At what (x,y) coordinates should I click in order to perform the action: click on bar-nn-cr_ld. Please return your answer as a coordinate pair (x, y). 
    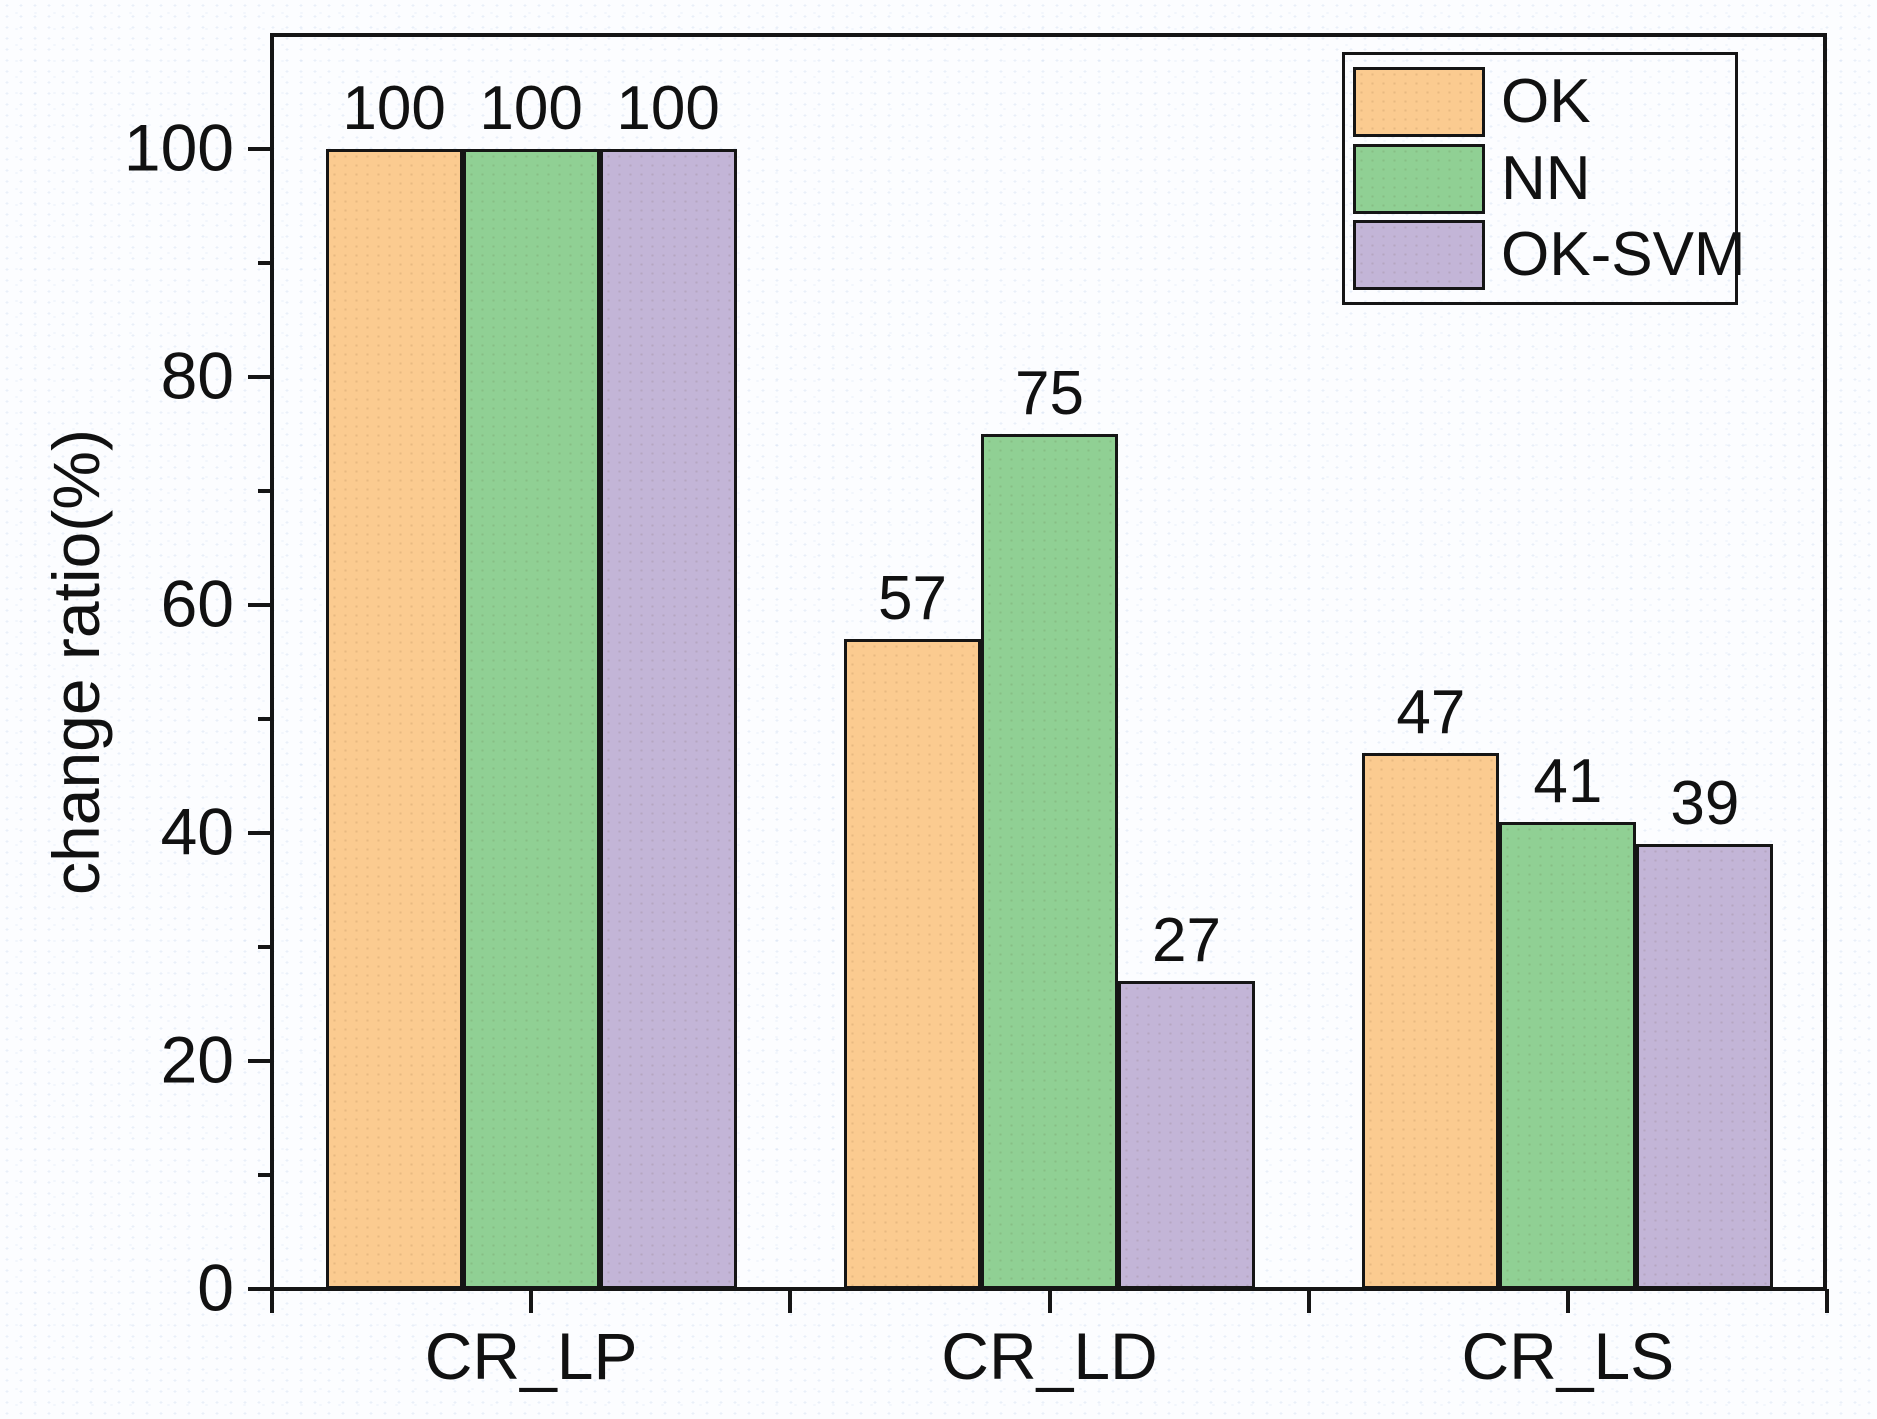
    Looking at the image, I should click on (1049, 861).